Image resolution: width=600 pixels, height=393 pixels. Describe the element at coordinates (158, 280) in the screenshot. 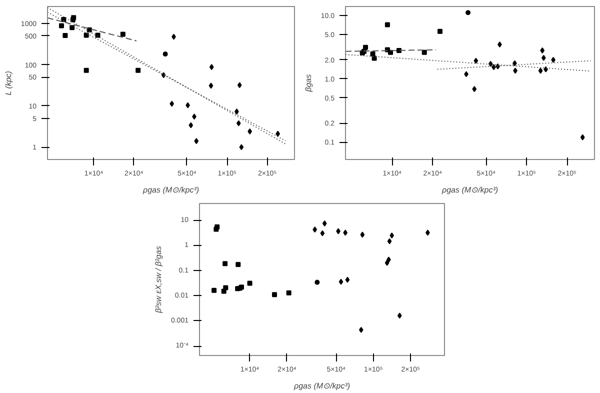

I see `y-axis-title: β²sw εX,sw / β²gas` at that location.